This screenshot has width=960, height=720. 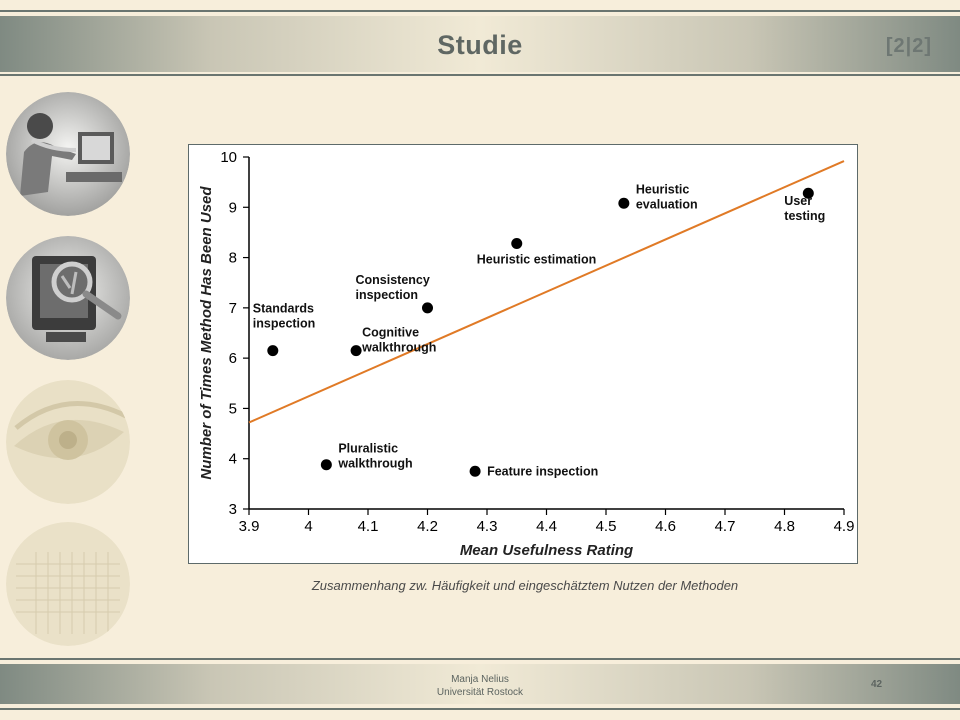 I want to click on point-label-line: Heuristic, so click(x=663, y=189).